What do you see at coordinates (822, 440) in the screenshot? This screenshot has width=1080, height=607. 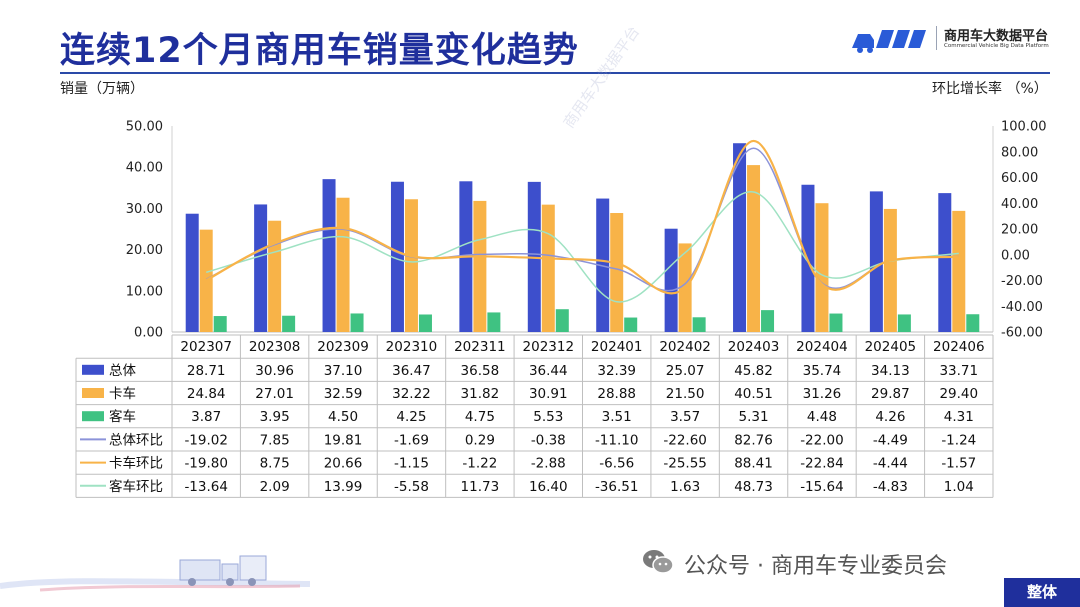 I see `data-label: -22.00` at bounding box center [822, 440].